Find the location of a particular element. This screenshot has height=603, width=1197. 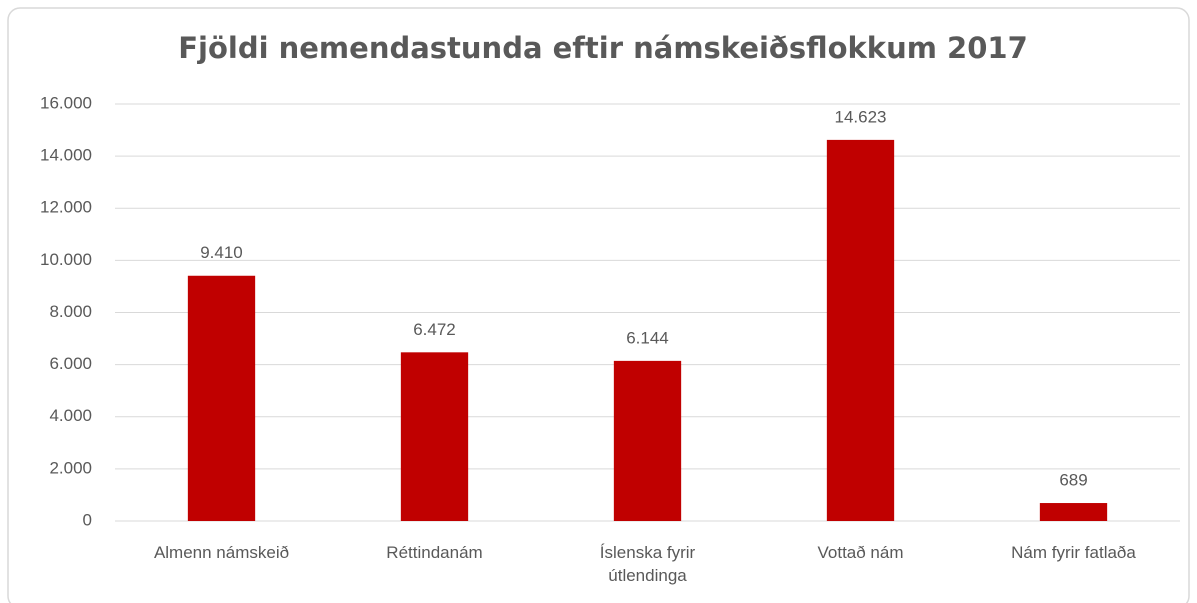

x-tick-label: Nám fyrir fatlaða is located at coordinates (1073, 552).